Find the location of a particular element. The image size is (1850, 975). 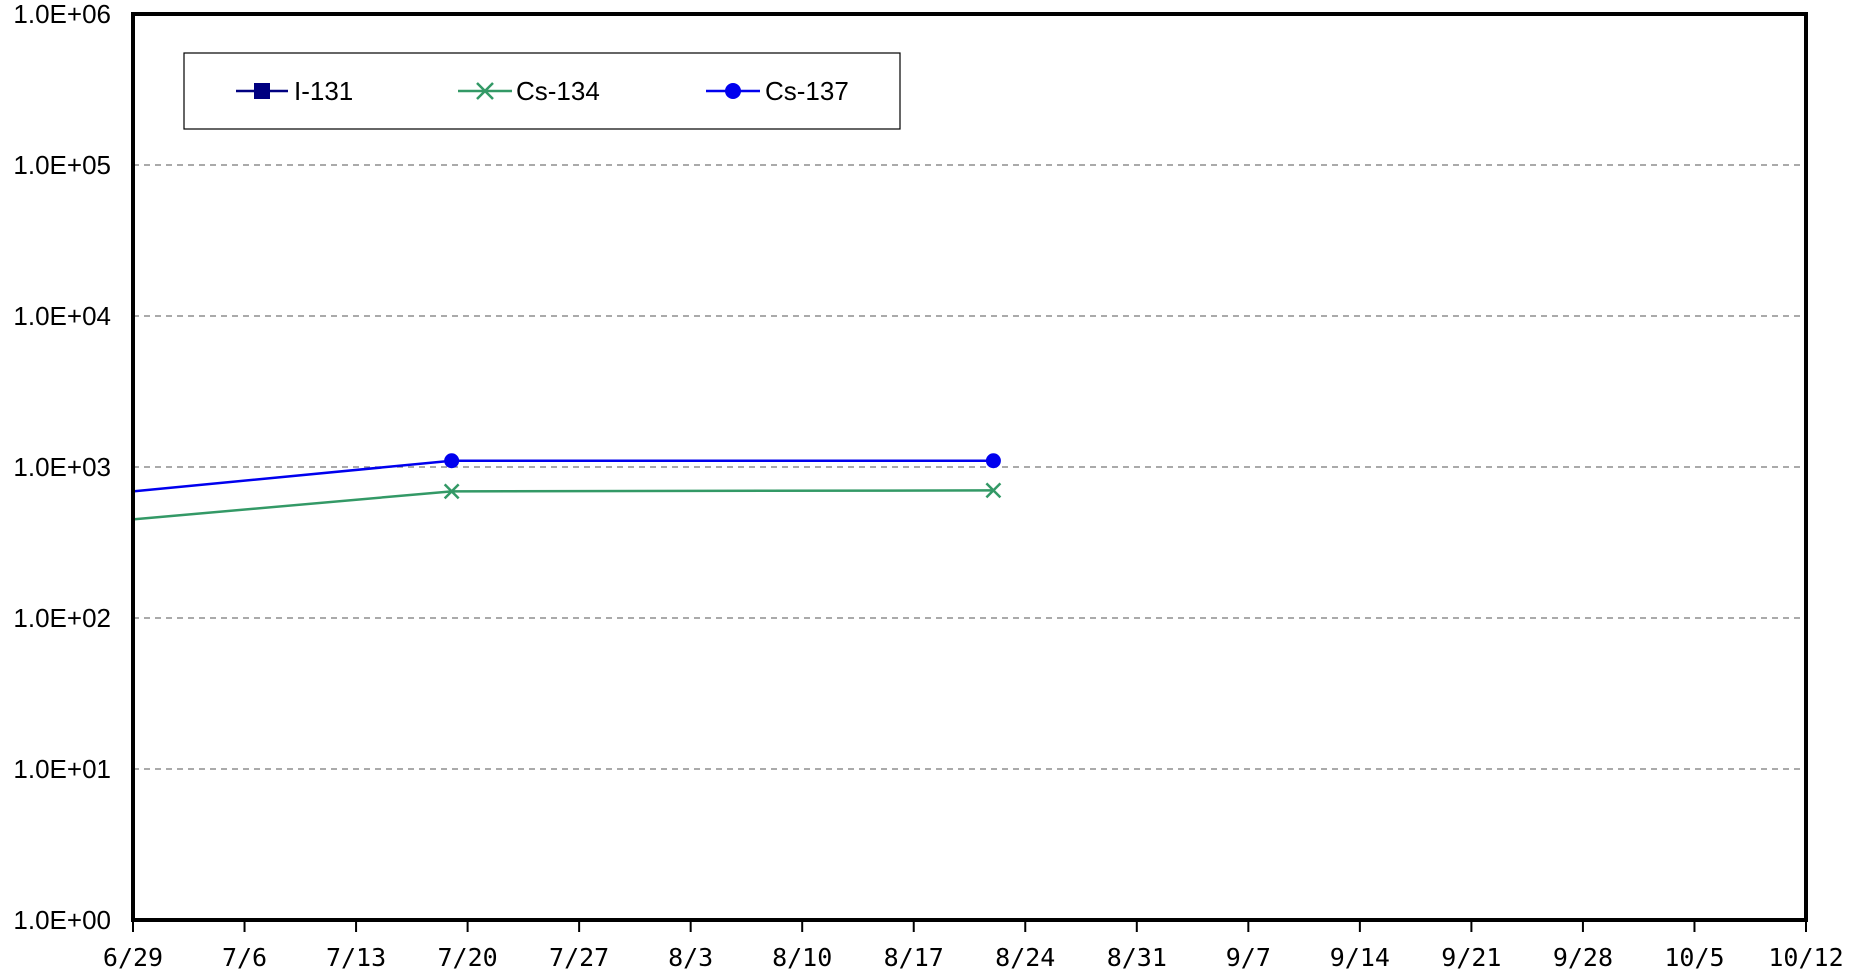

x-tick-label: 9/14 is located at coordinates (1360, 957).